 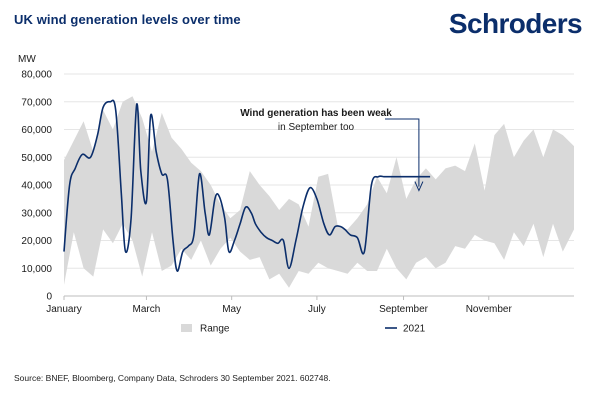 I want to click on y-axis-label: MW, so click(x=27, y=59).